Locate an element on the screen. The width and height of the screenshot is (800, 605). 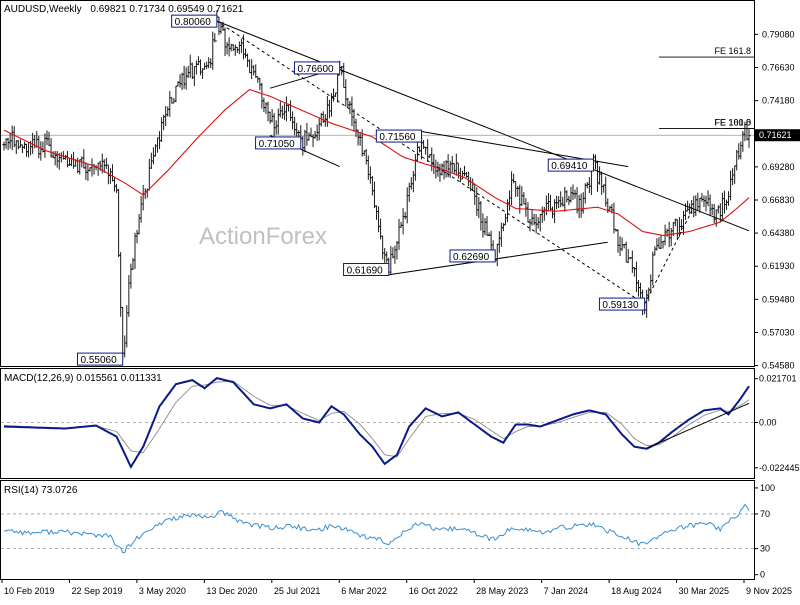
price-annotation: 0.55060 is located at coordinates (100, 359).